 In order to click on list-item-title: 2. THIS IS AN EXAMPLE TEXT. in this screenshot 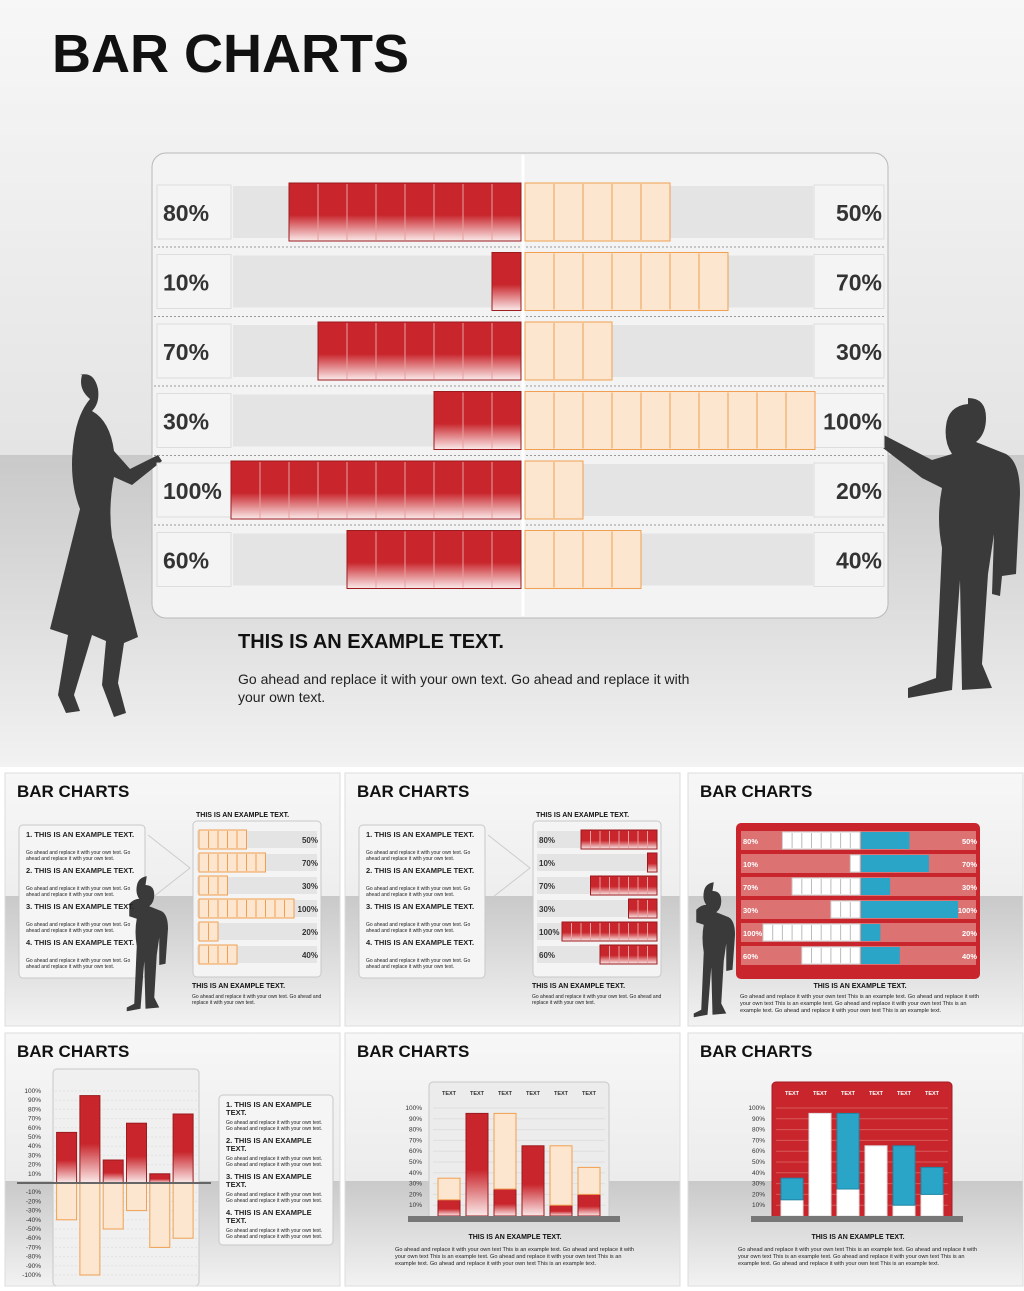, I will do `click(269, 1145)`.